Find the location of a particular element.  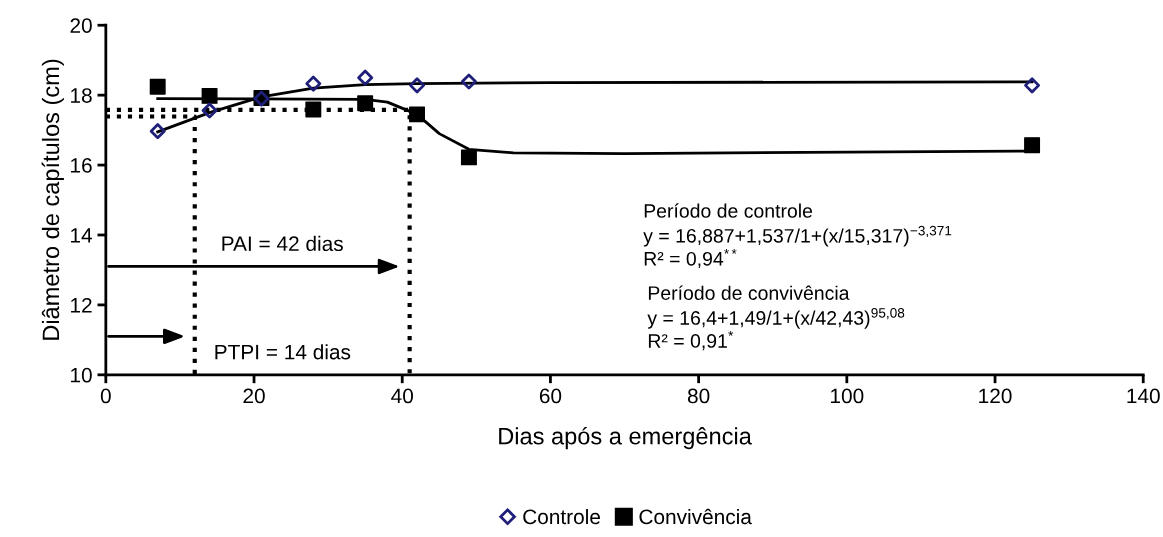

x-tick-label: 0 is located at coordinates (105, 396).